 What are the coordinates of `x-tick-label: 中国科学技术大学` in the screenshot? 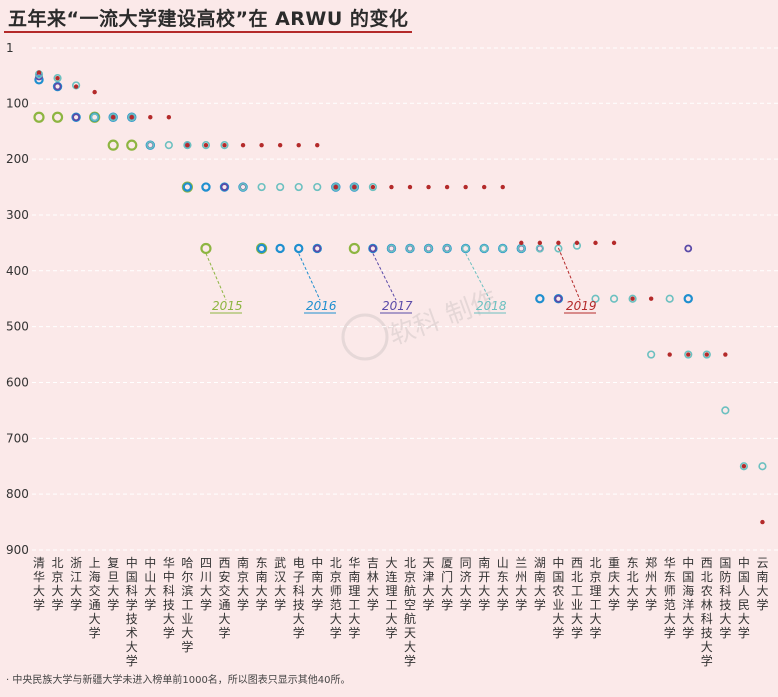 It's located at (132, 611).